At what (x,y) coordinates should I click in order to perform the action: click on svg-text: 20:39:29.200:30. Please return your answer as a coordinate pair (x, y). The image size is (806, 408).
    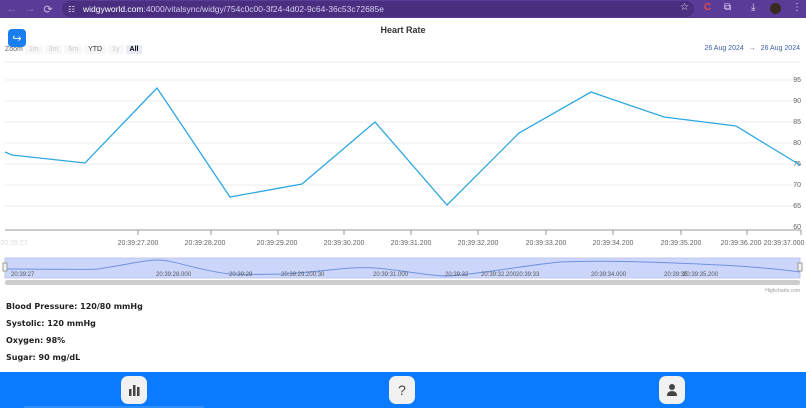
    Looking at the image, I should click on (303, 275).